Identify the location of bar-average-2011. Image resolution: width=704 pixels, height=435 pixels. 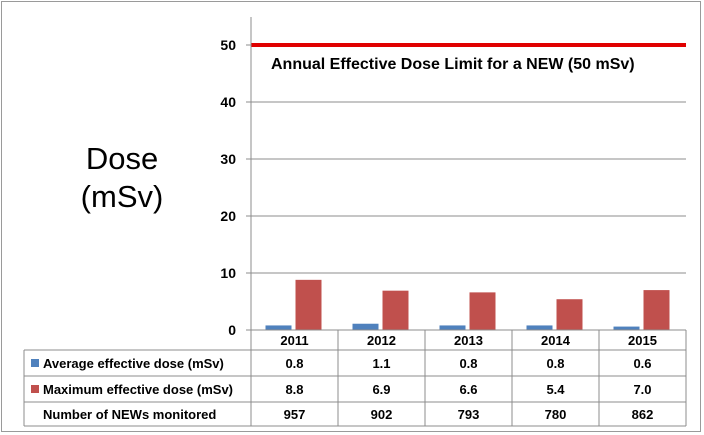
(278, 327).